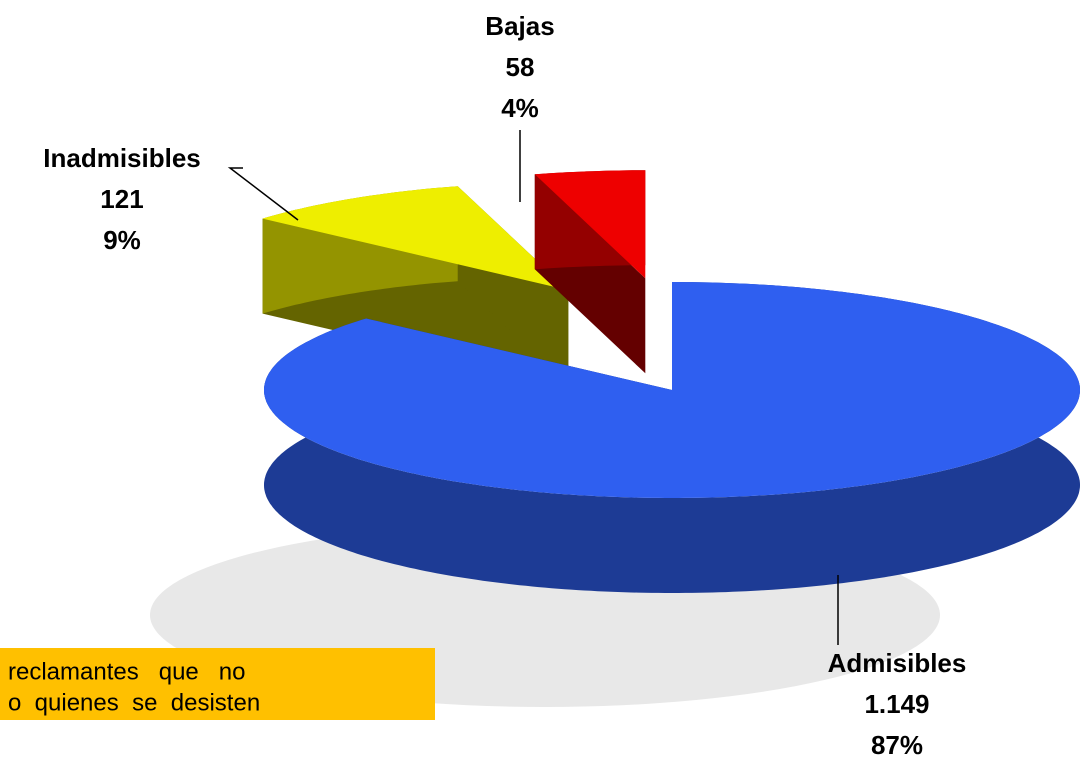 The image size is (1081, 761). Describe the element at coordinates (897, 745) in the screenshot. I see `percentage-label: 87%` at that location.